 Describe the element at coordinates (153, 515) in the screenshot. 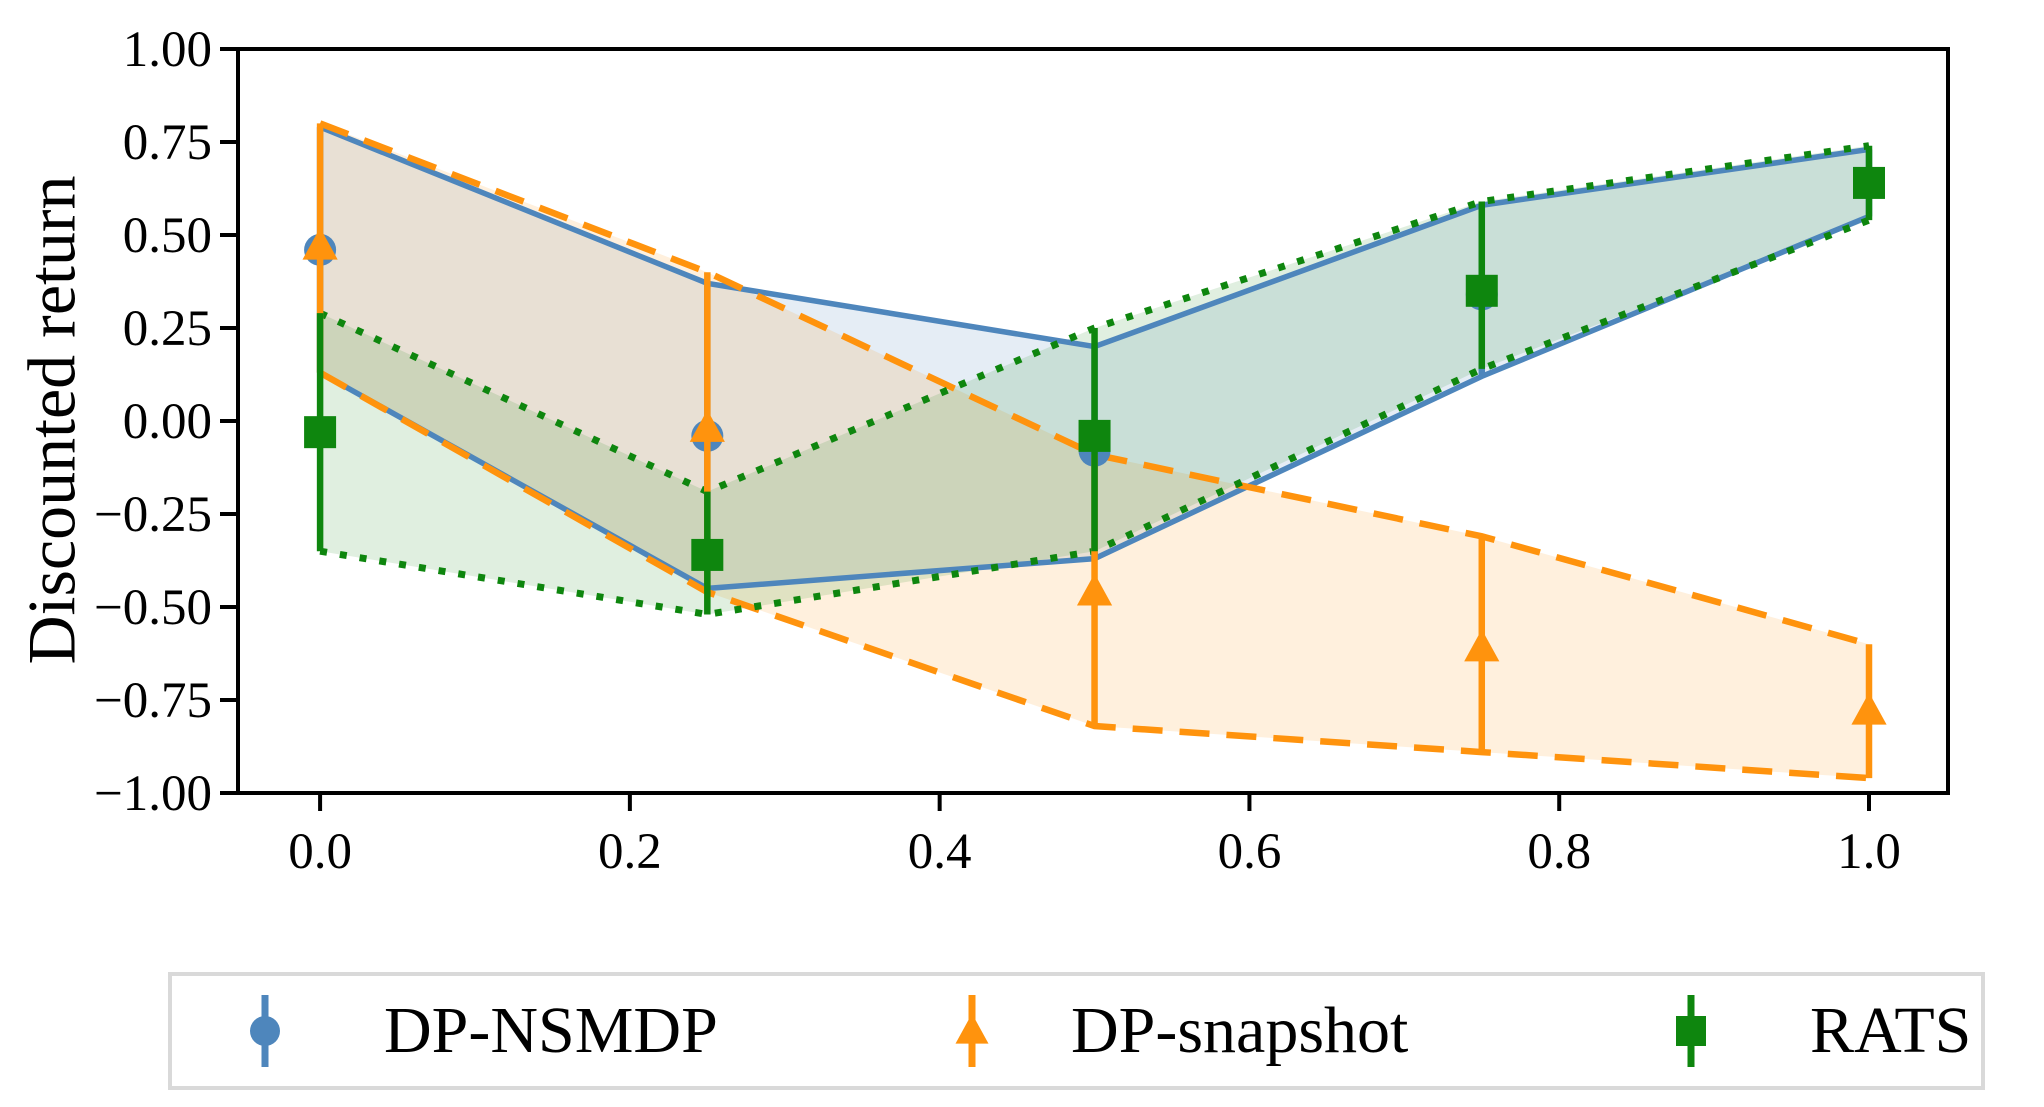

I see `y-tick-label: −0.25` at that location.